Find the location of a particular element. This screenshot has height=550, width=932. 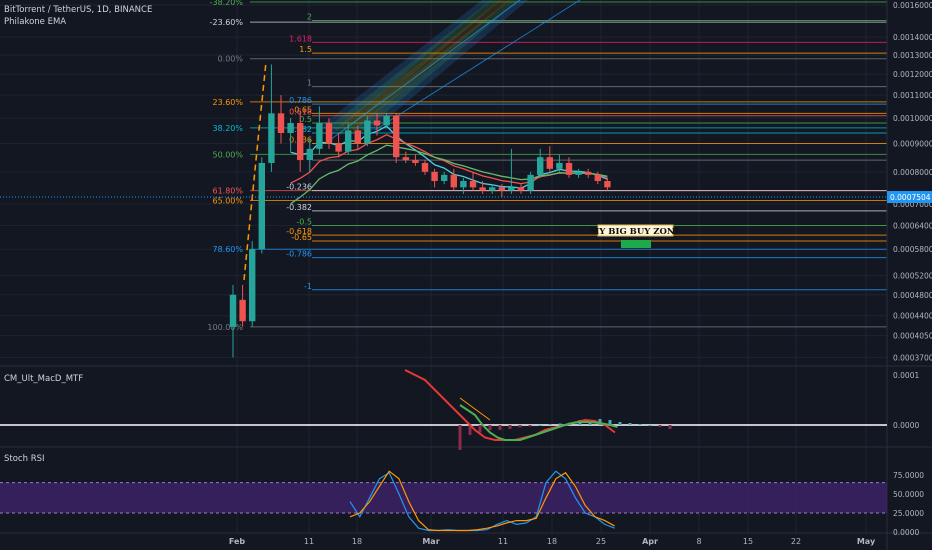

fib-ext-label: 2 is located at coordinates (309, 17).